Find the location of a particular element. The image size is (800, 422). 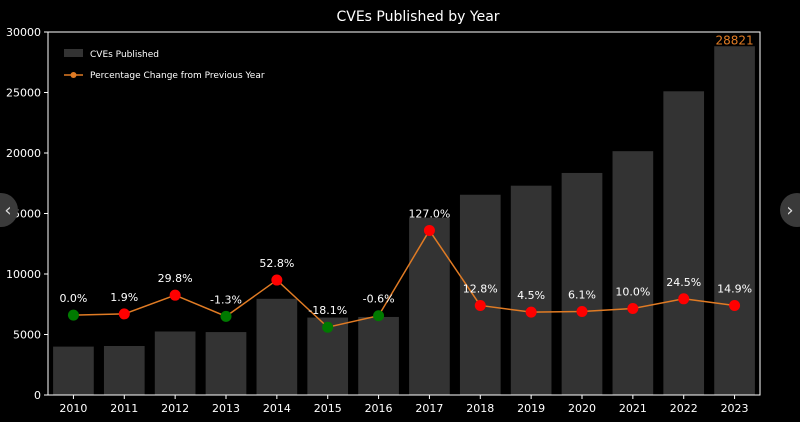

x-tick-label-2014: 2014 is located at coordinates (277, 408).